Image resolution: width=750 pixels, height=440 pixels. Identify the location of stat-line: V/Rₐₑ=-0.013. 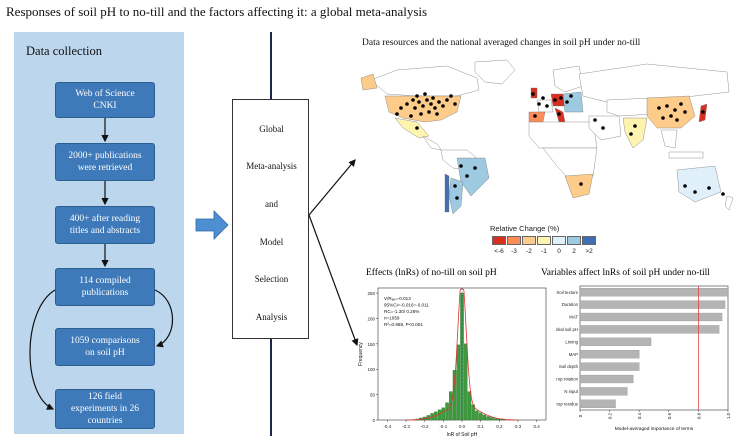
(397, 298).